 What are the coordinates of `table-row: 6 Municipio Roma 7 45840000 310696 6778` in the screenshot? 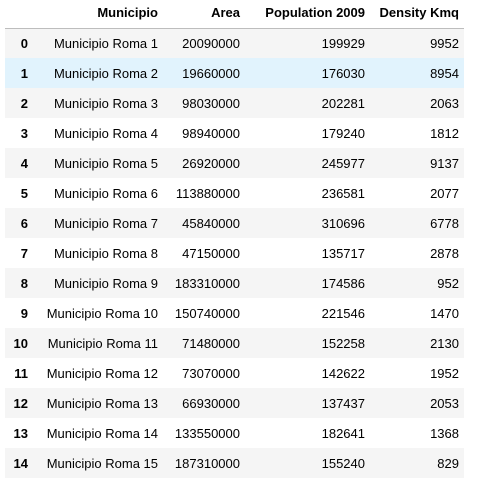 It's located at (234, 223).